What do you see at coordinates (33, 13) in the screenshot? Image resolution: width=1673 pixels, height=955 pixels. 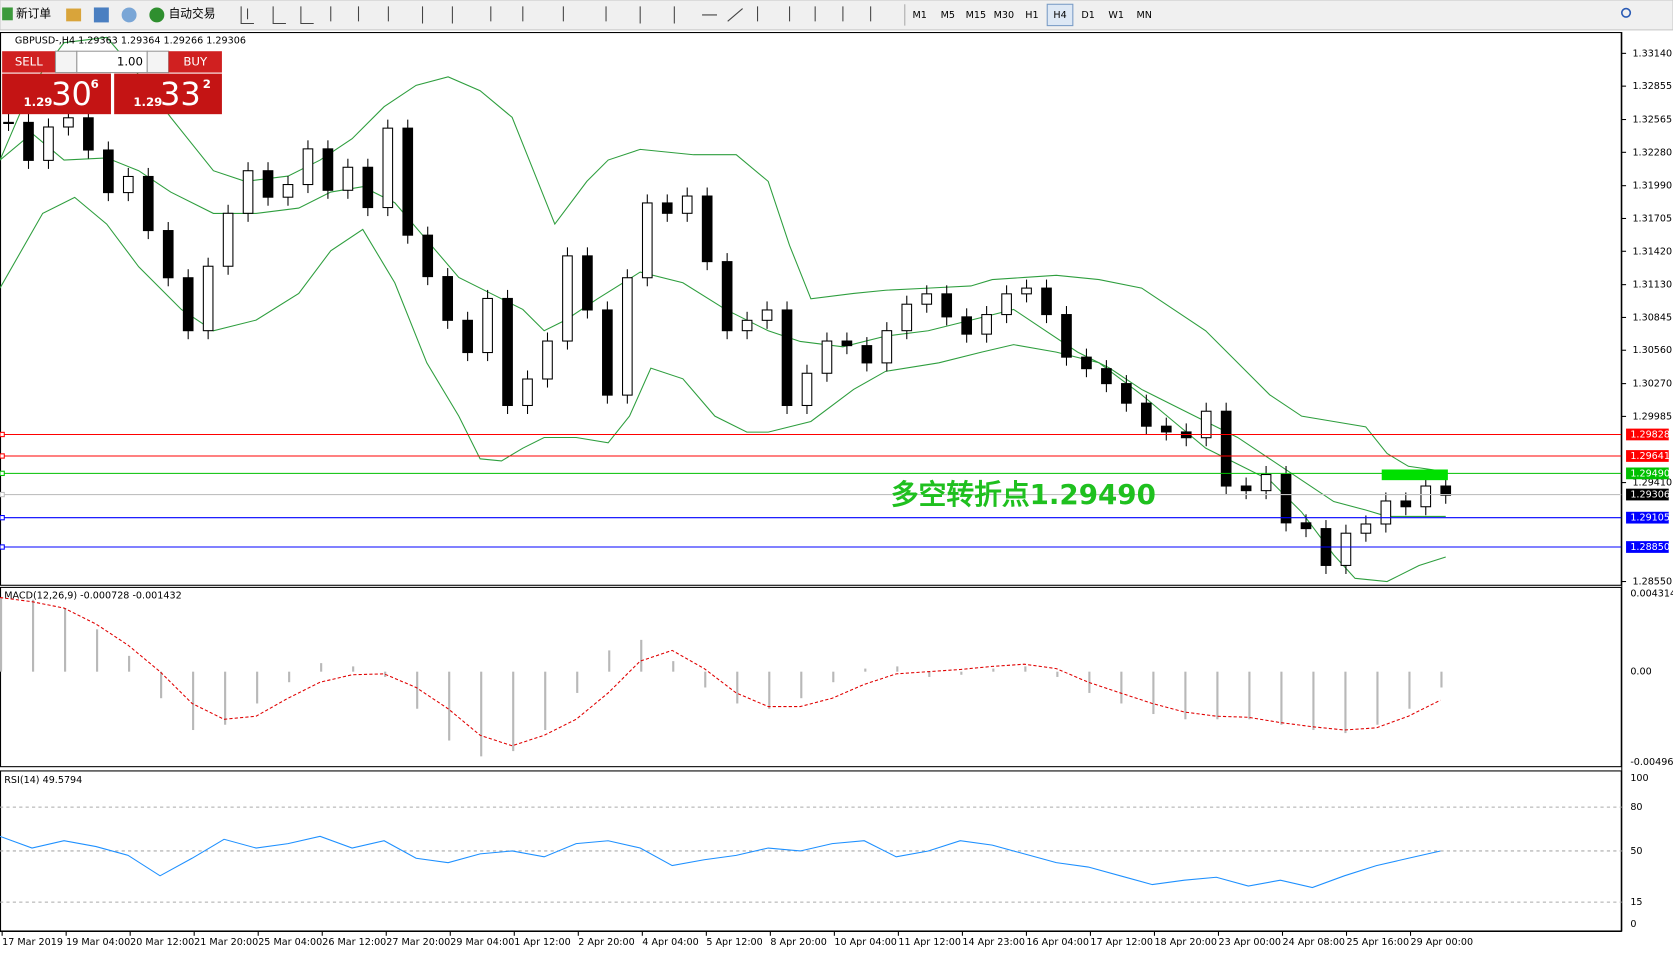 I see `new-order-button: 新订单` at bounding box center [33, 13].